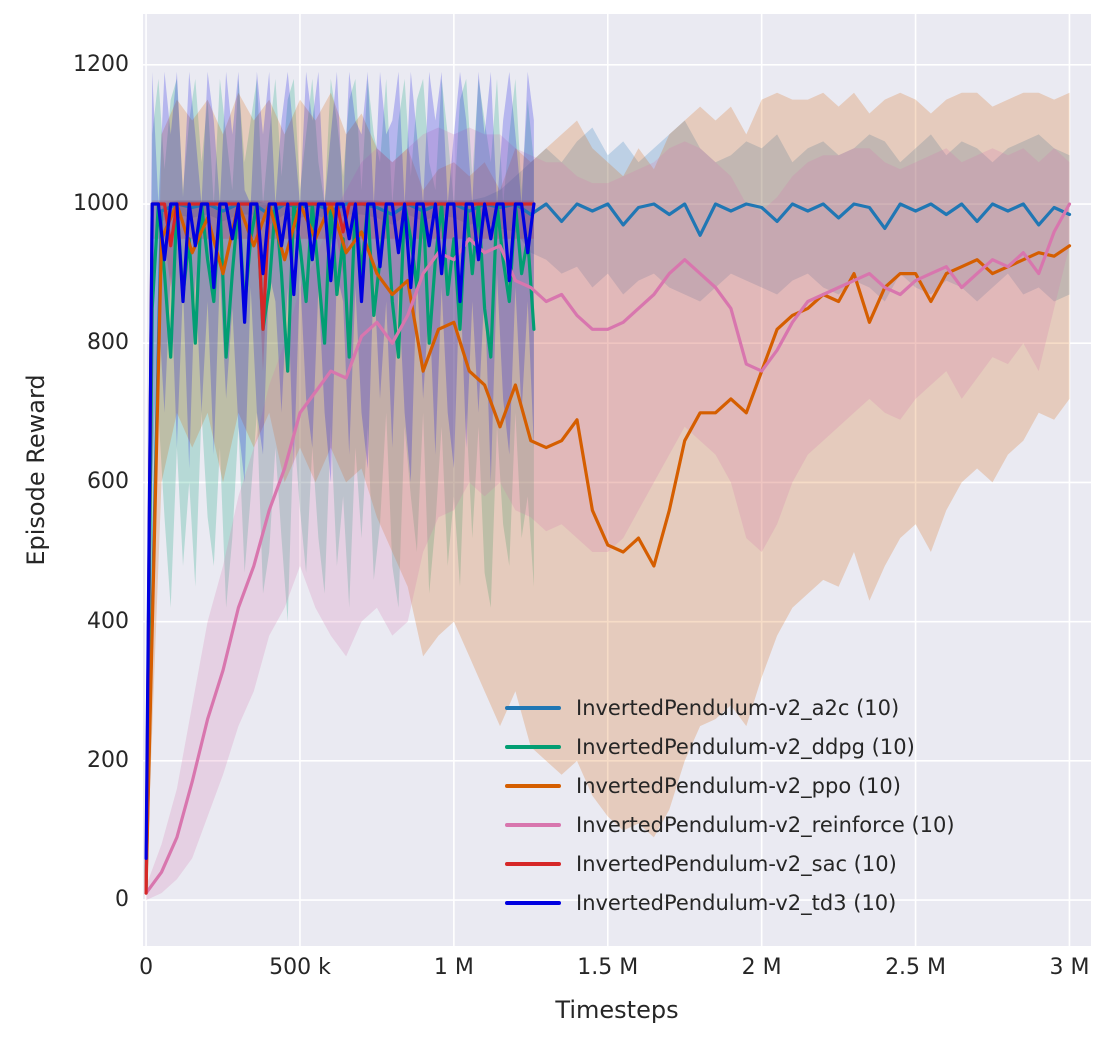  I want to click on legend-label: InvertedPendulum-v2_reinforce (10), so click(765, 824).